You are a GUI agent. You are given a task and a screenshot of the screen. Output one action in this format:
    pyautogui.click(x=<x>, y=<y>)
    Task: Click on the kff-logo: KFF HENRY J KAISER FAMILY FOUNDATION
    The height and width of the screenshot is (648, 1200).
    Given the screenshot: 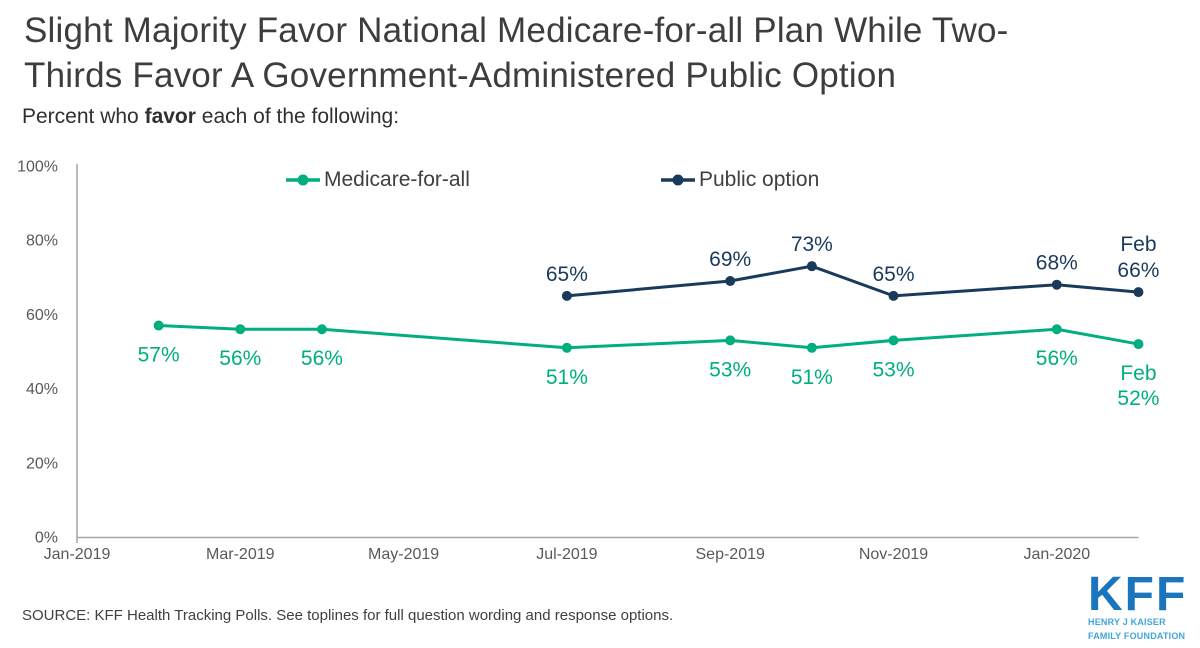 What is the action you would take?
    pyautogui.click(x=1141, y=604)
    